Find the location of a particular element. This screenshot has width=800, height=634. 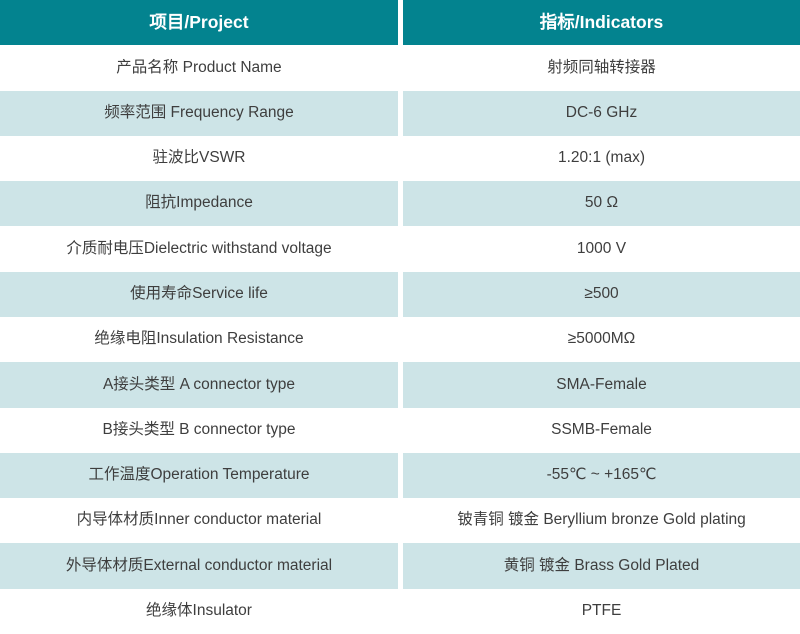

project-cell: 使用寿命Service life is located at coordinates (199, 294).